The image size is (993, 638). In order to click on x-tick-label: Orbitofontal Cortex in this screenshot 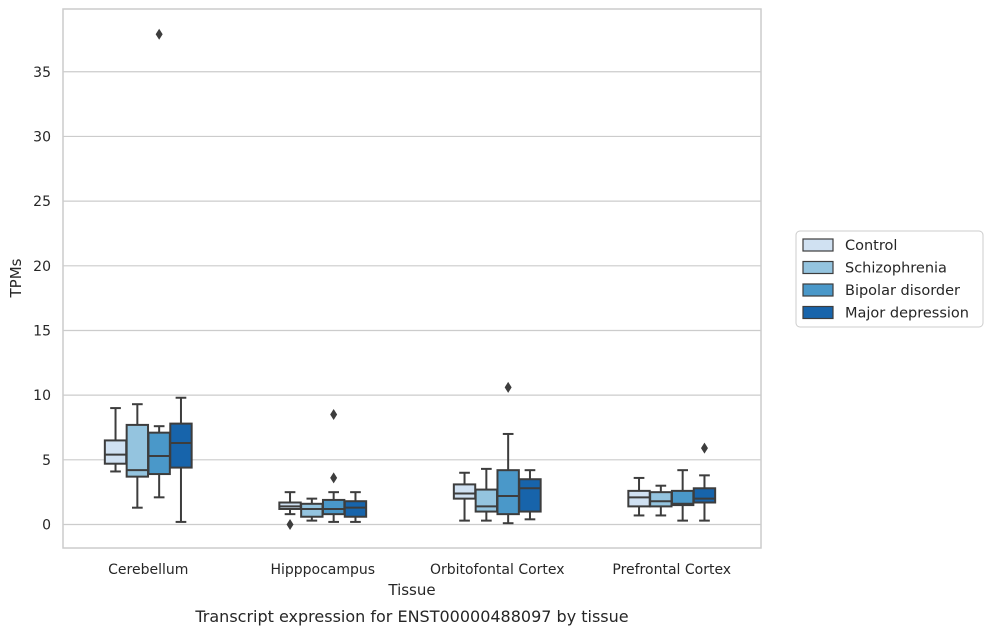, I will do `click(497, 570)`.